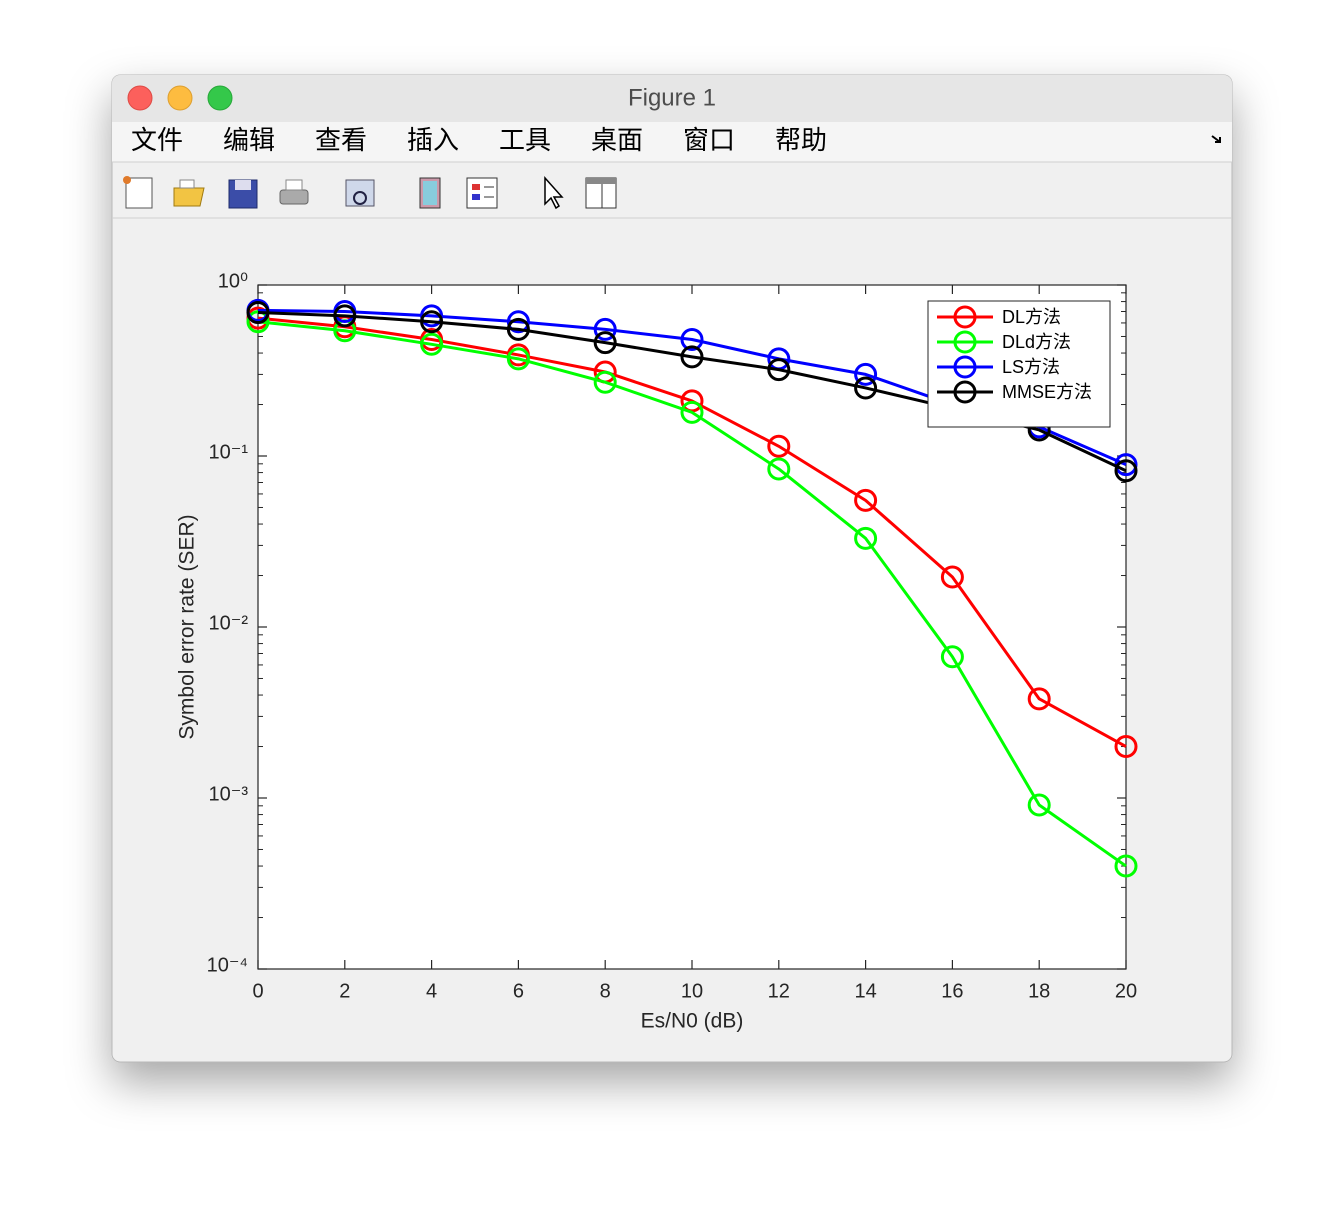 Image resolution: width=1344 pixels, height=1214 pixels. What do you see at coordinates (430, 193) in the screenshot?
I see `colorbar-button` at bounding box center [430, 193].